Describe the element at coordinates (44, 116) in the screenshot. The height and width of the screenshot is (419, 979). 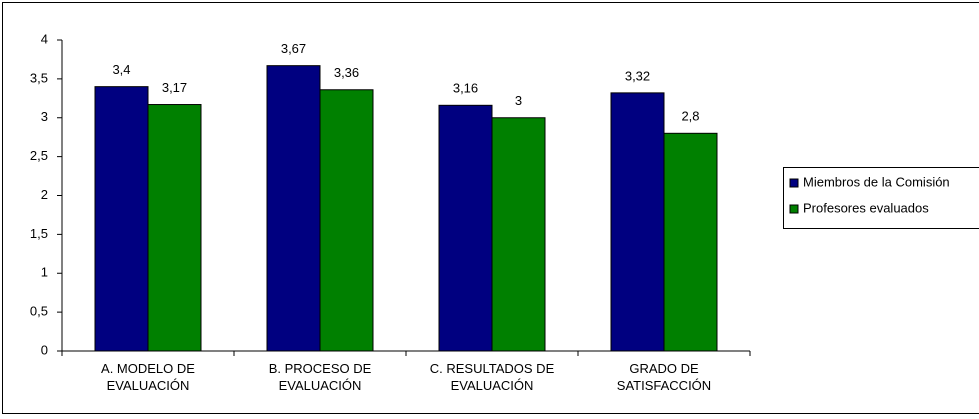
I see `y-tick-label: 3` at that location.